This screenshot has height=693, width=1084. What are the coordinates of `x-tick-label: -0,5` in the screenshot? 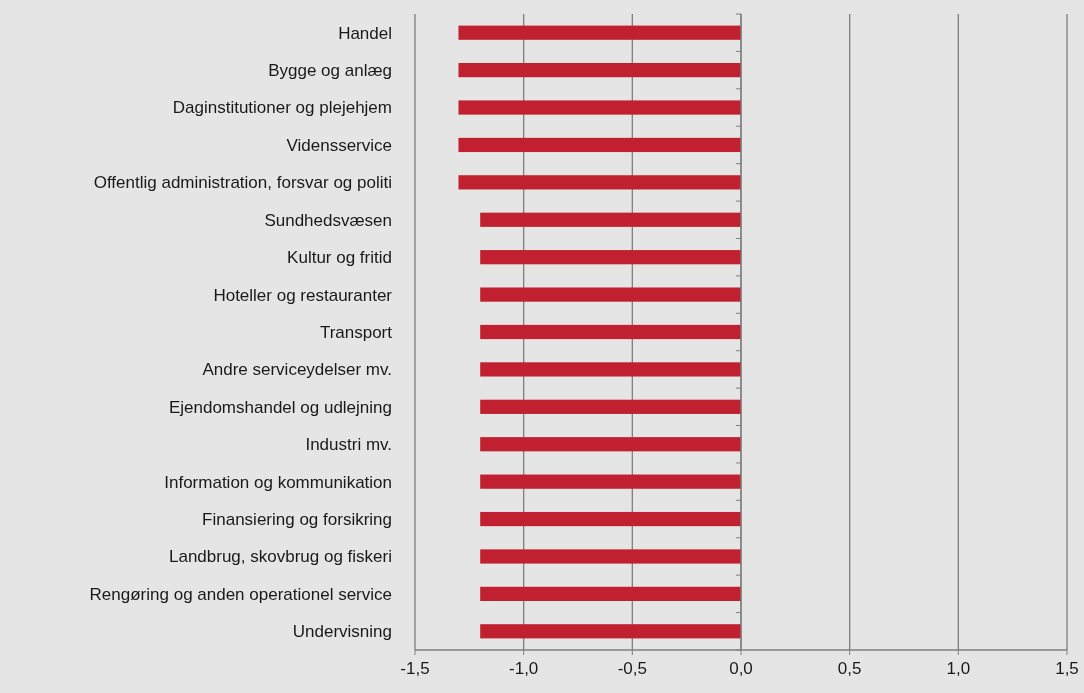 It's located at (632, 668).